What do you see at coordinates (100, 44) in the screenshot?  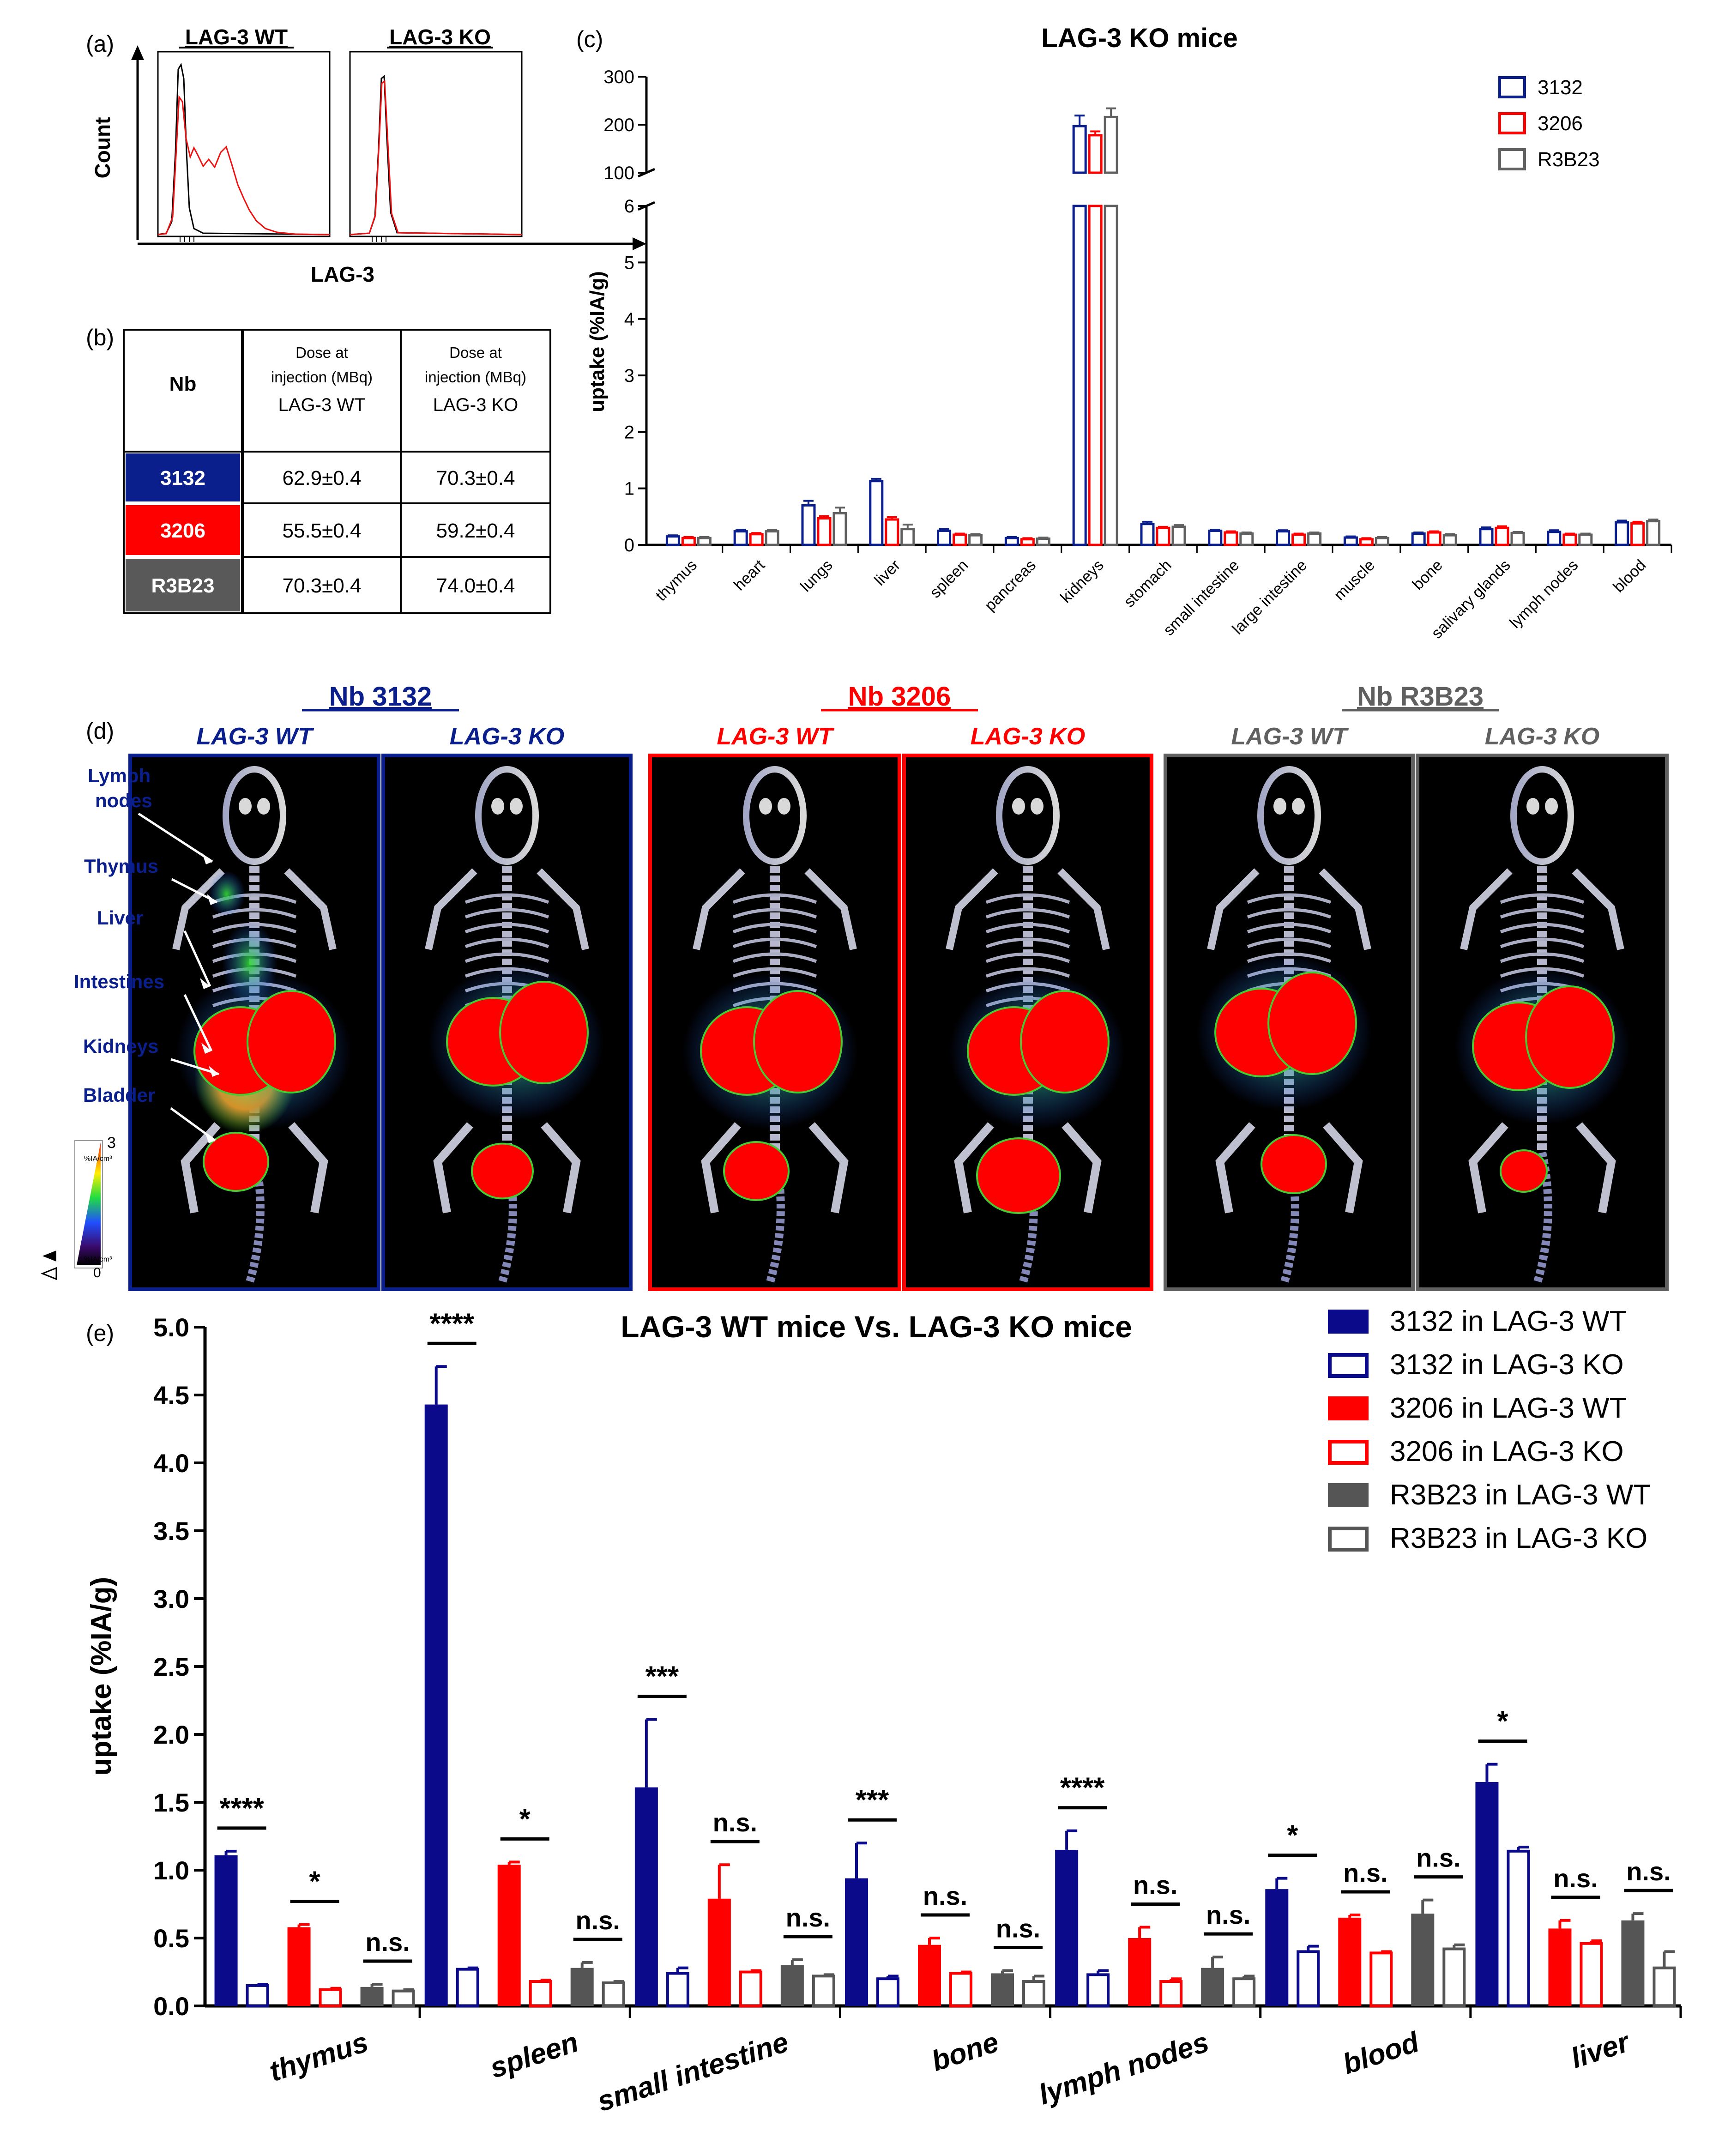 I see `panel-label-a: (a)` at bounding box center [100, 44].